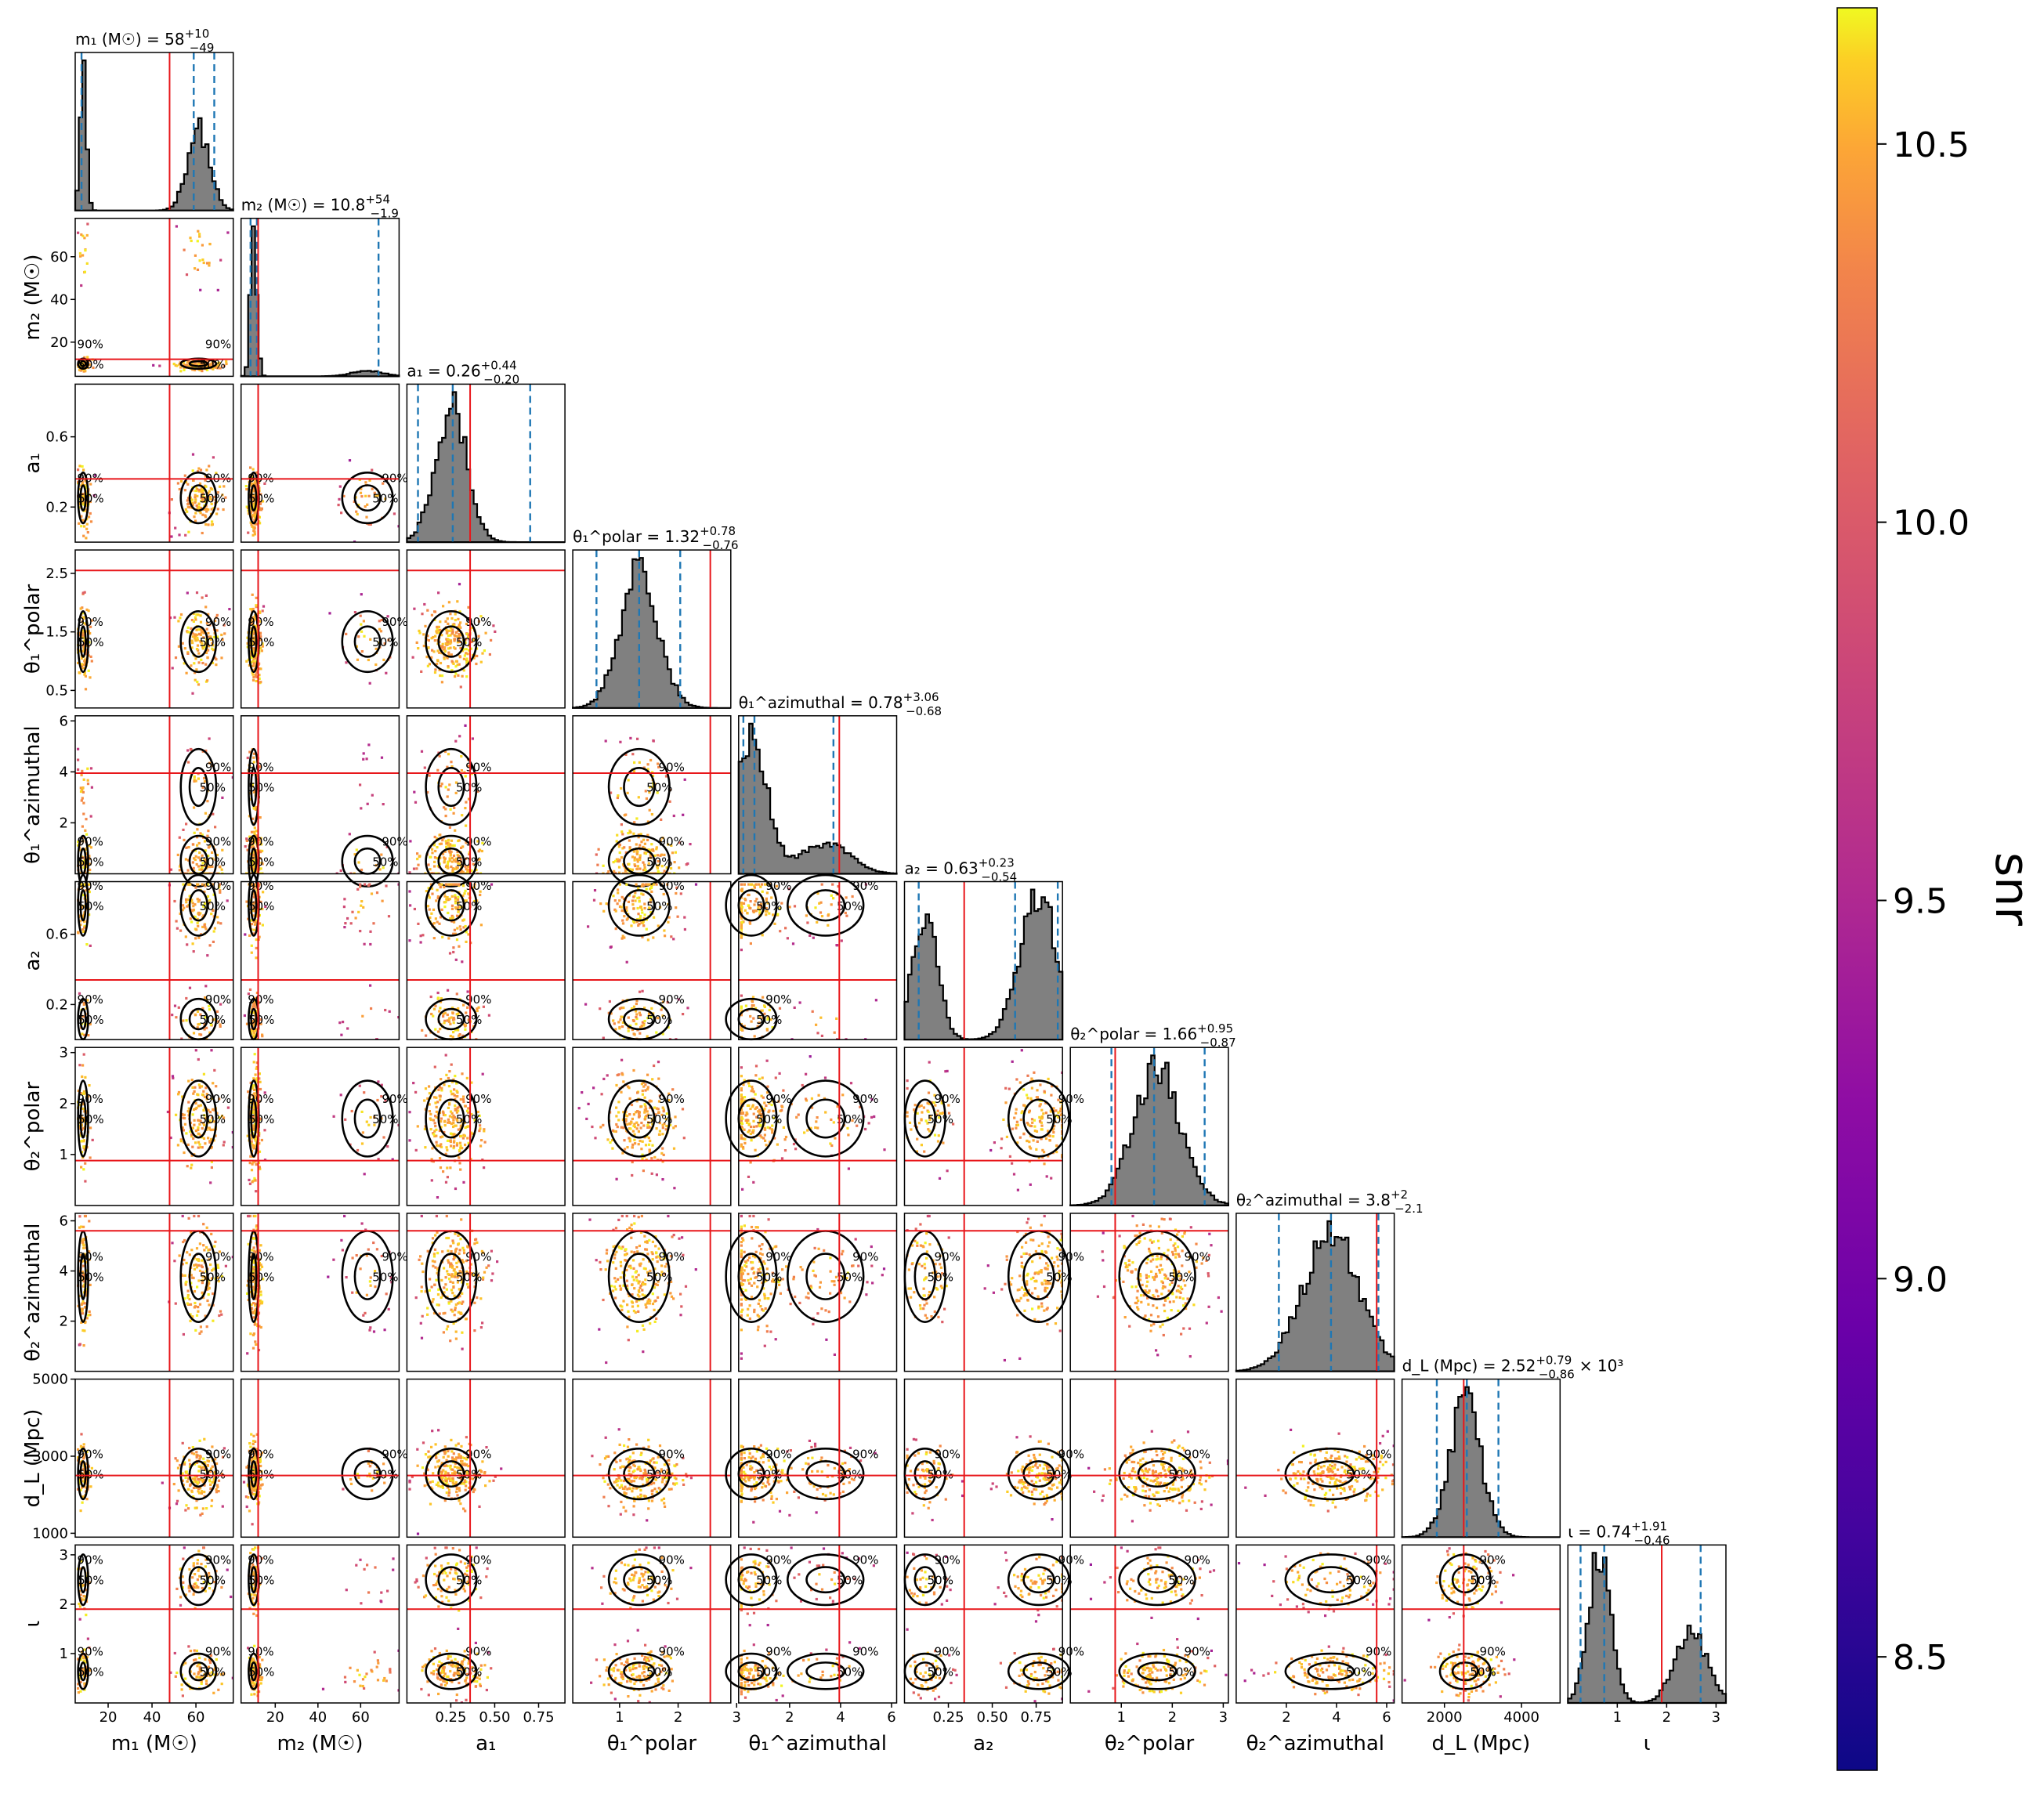  Describe the element at coordinates (486, 451) in the screenshot. I see `hist-a1: a₁ = 0.26+0.44 −0.20` at that location.